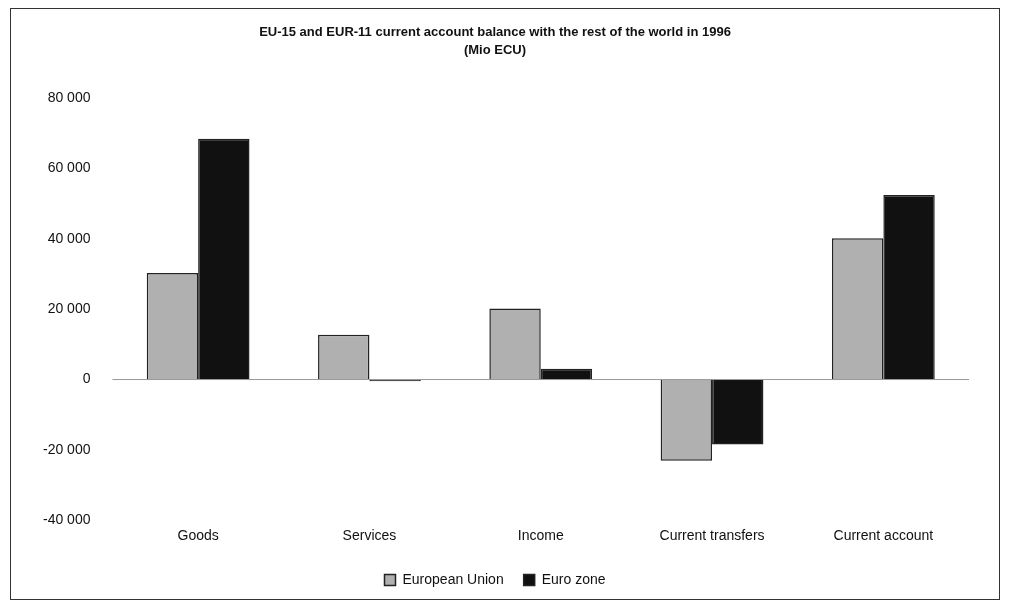  Describe the element at coordinates (69, 308) in the screenshot. I see `y-tick-label: 20 000` at that location.